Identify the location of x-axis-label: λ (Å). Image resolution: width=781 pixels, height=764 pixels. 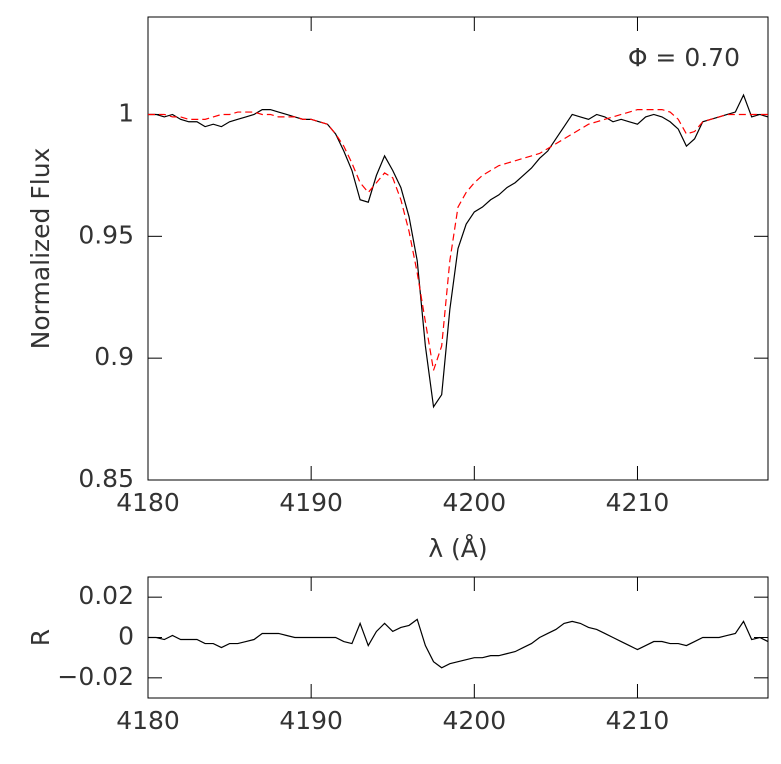
(457, 548).